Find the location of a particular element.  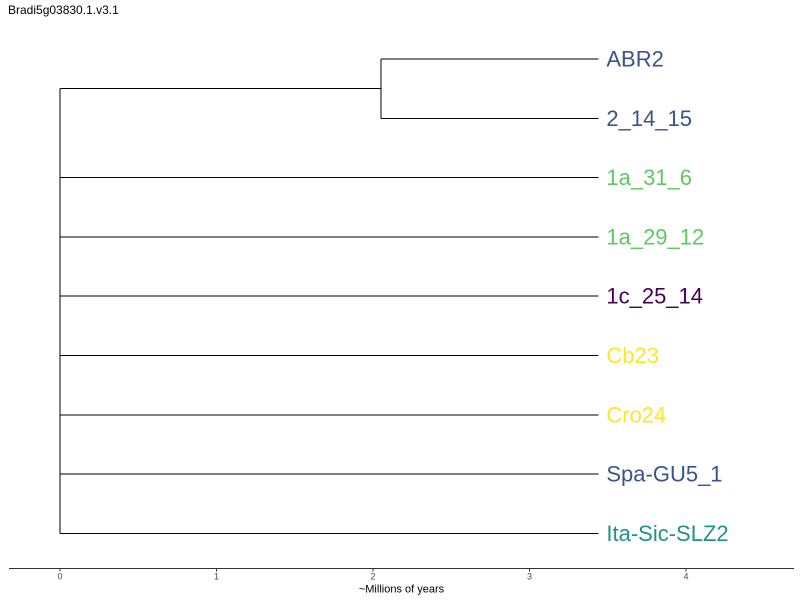

x-tick-label: 3 is located at coordinates (529, 577).